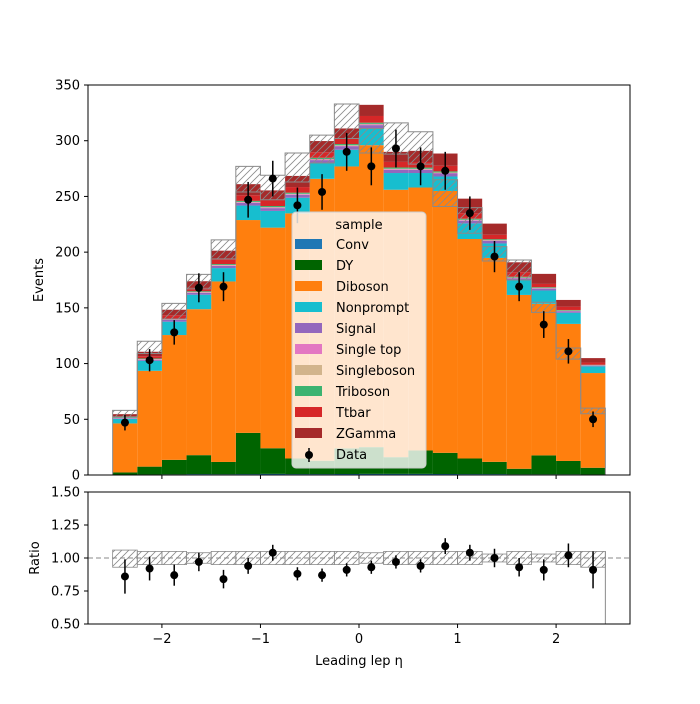 The width and height of the screenshot is (700, 704). What do you see at coordinates (359, 661) in the screenshot?
I see `x-axis-title: Leading lep η` at bounding box center [359, 661].